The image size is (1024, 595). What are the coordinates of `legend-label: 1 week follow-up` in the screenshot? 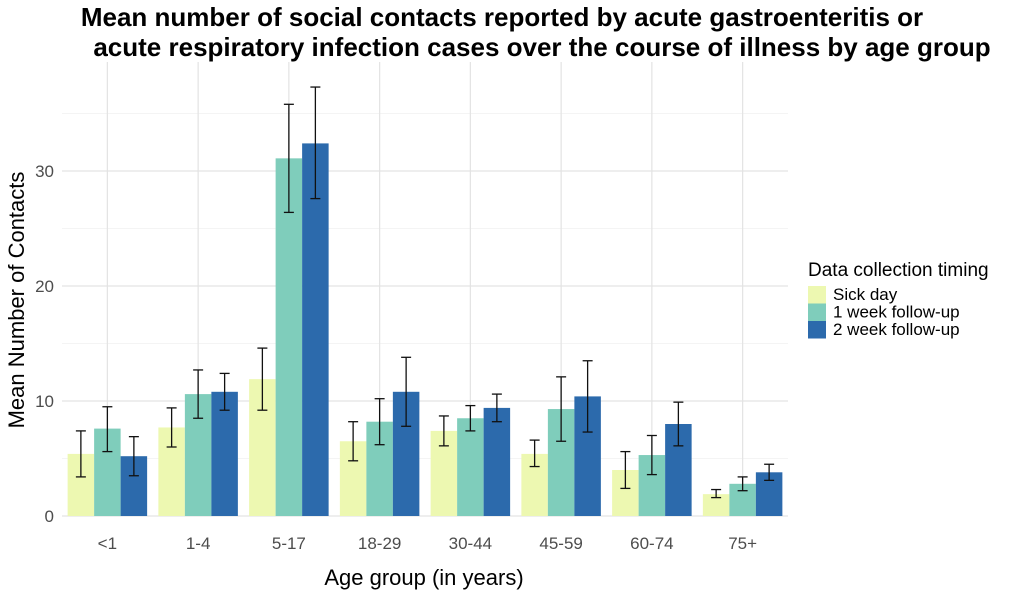 It's located at (896, 312).